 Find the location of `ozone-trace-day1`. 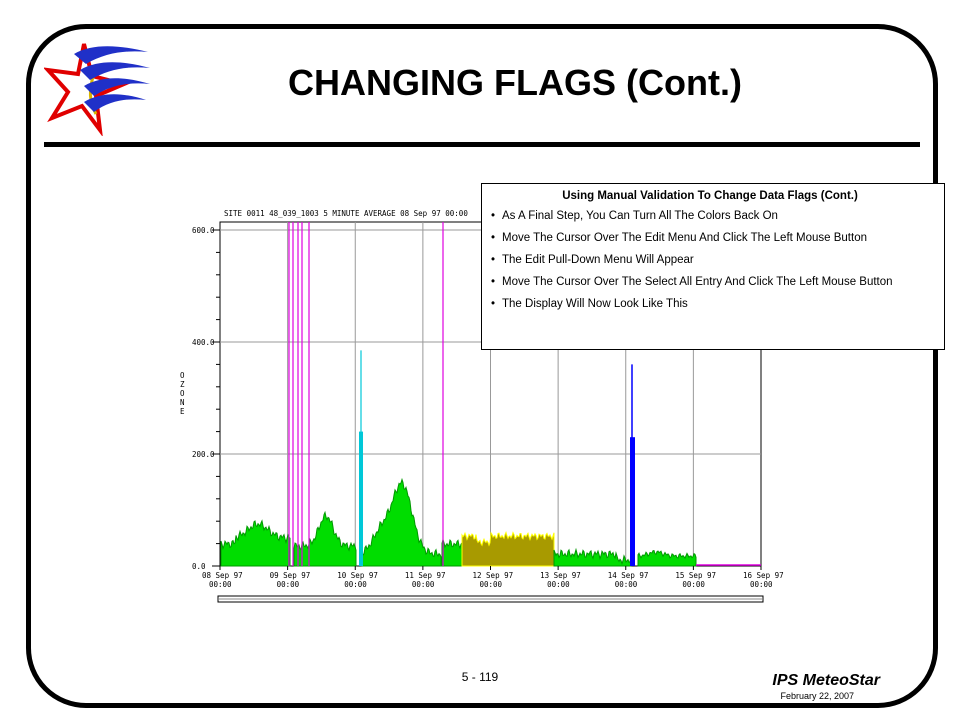

ozone-trace-day1 is located at coordinates (255, 543).